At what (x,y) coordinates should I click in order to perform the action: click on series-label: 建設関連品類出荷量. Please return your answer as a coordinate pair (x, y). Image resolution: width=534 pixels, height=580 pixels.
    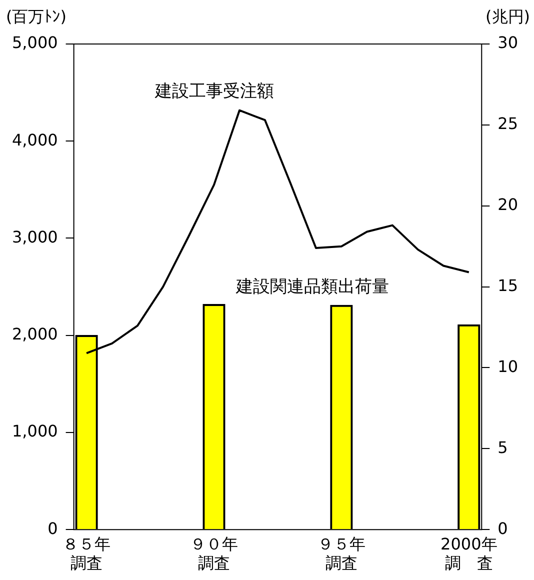
    Looking at the image, I should click on (312, 287).